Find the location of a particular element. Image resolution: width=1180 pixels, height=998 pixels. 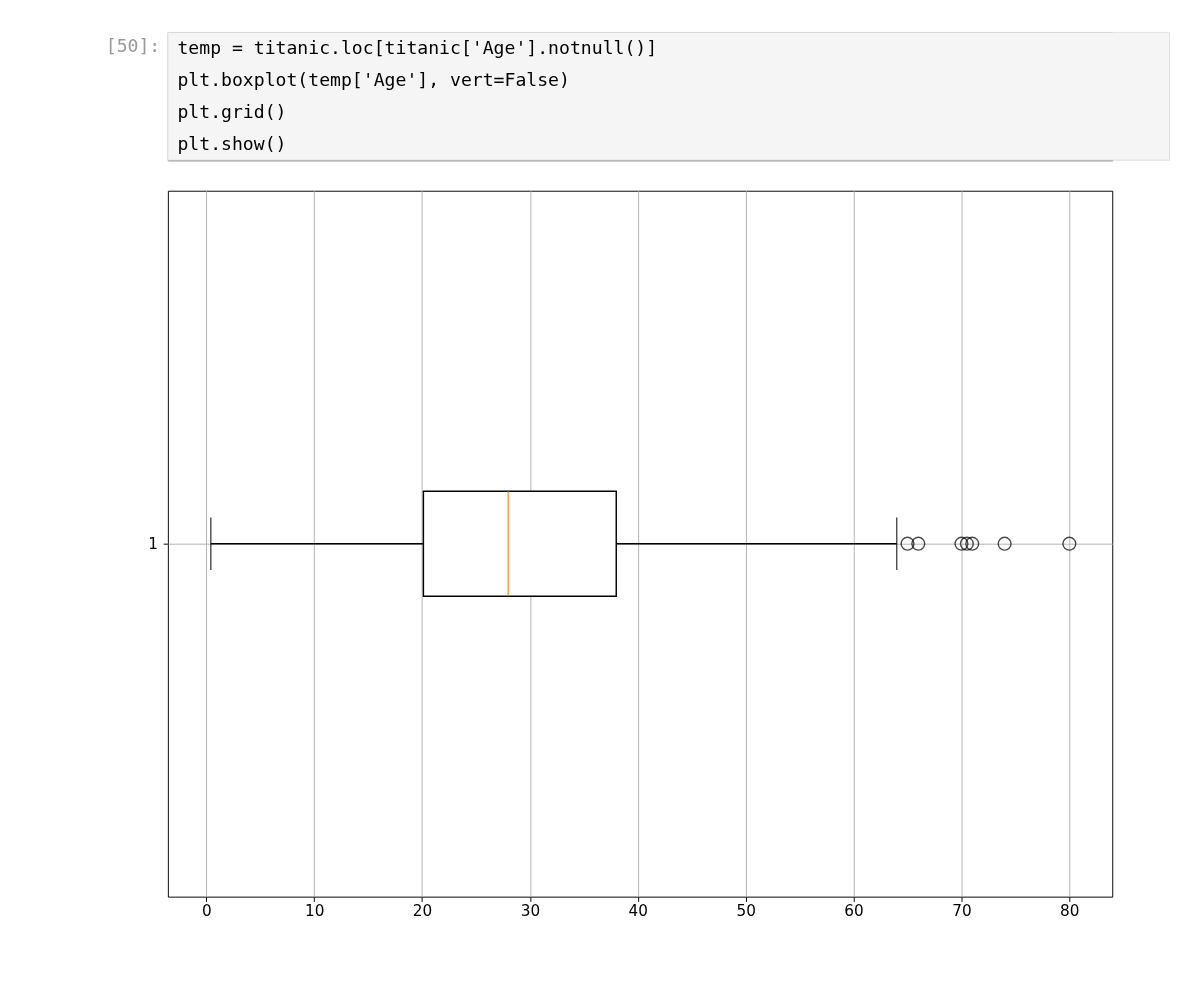

x-tick-label: 40 is located at coordinates (638, 911).